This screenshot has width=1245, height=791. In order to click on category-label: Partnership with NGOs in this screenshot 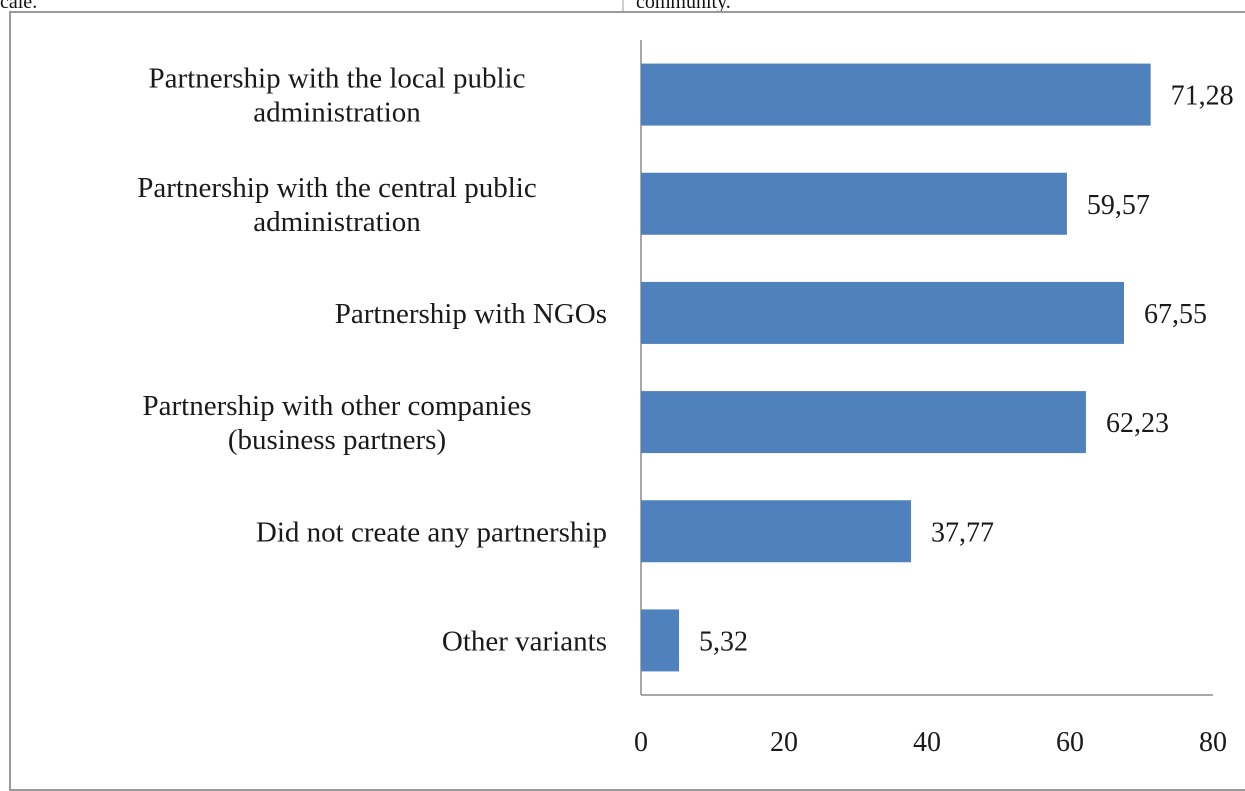, I will do `click(471, 314)`.